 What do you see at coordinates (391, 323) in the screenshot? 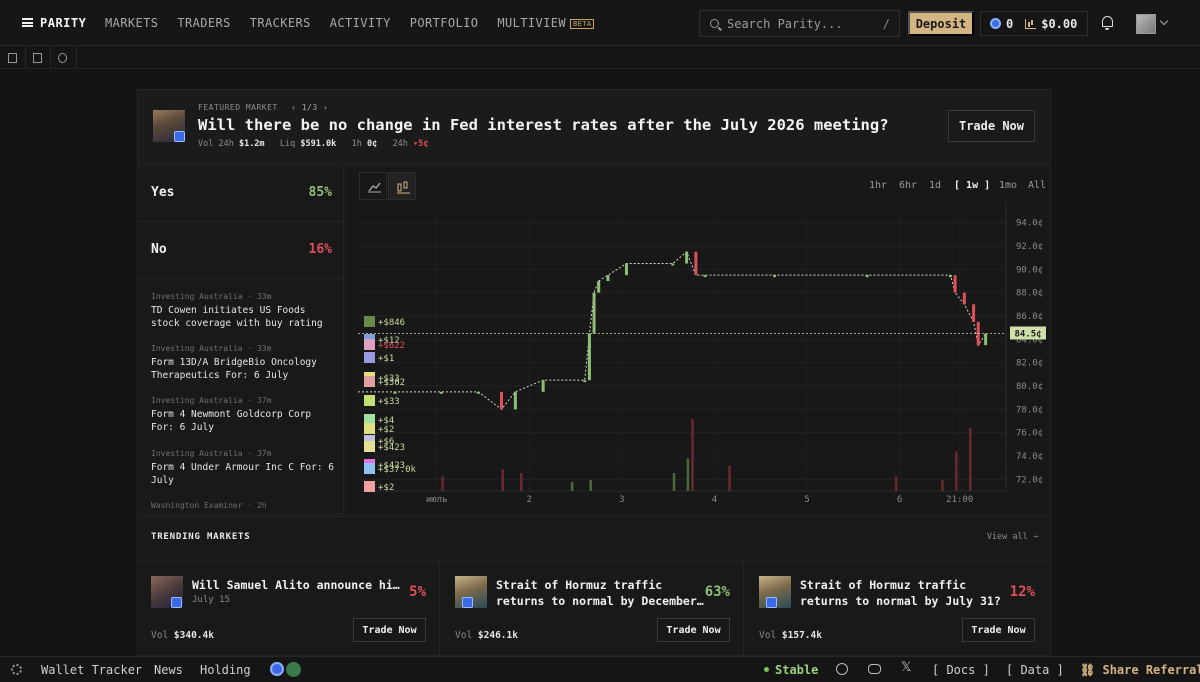
I see `trade-annotation: +$846` at bounding box center [391, 323].